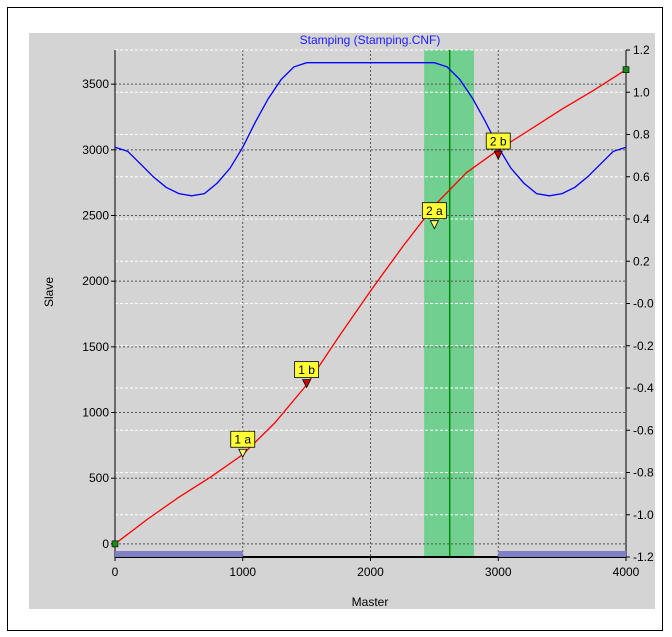 The height and width of the screenshot is (637, 672). What do you see at coordinates (95, 150) in the screenshot?
I see `y-tick-label: 3000` at bounding box center [95, 150].